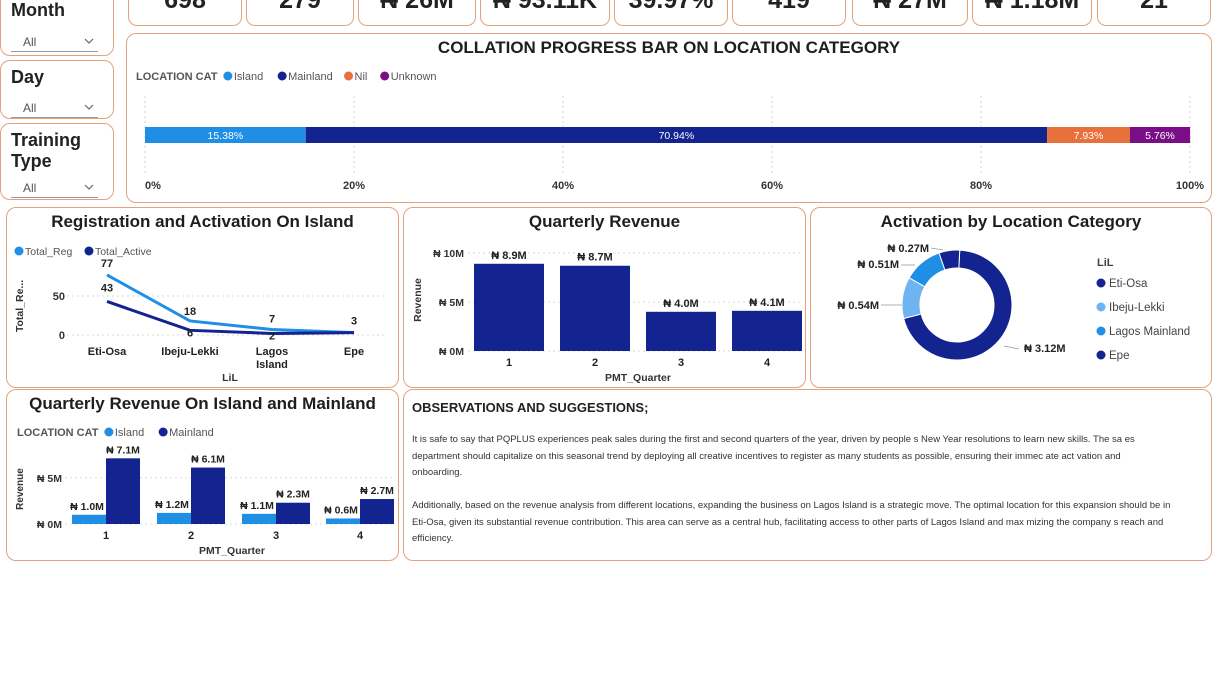 The height and width of the screenshot is (686, 1220). Describe the element at coordinates (232, 551) in the screenshot. I see `x-axis-label: PMT_Quarter` at that location.